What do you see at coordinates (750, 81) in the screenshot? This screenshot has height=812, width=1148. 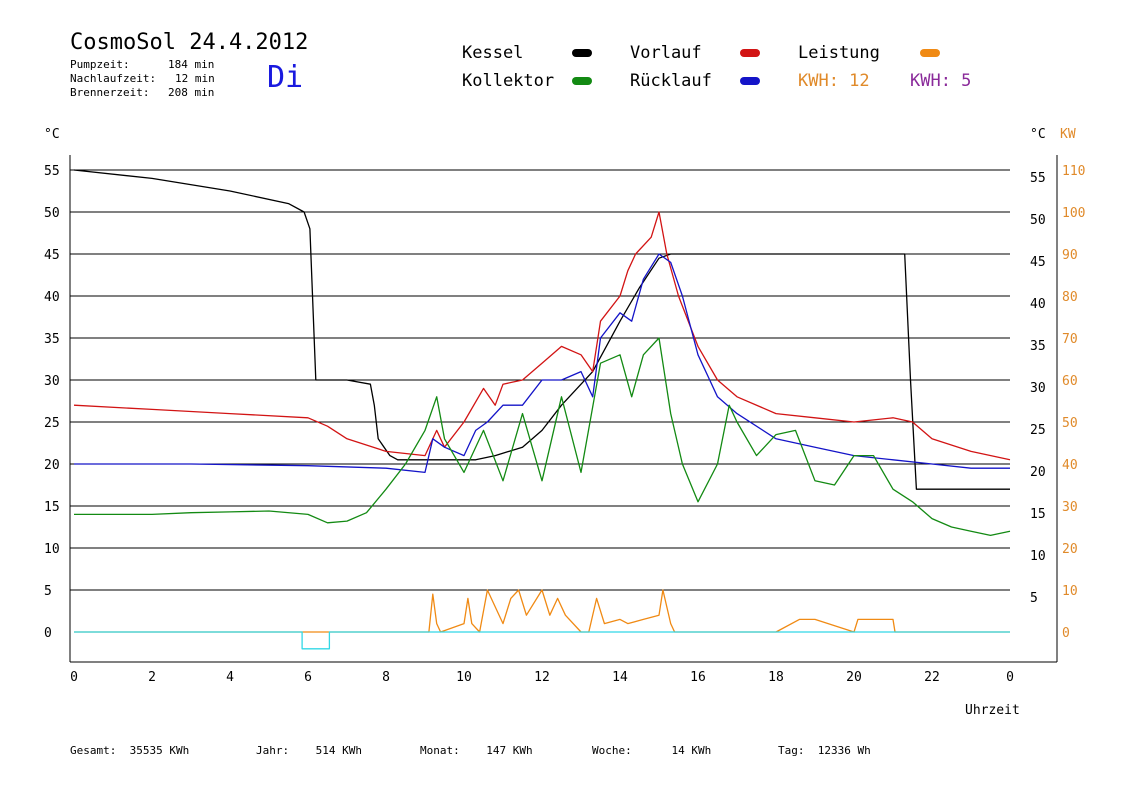 I see `legend-ruecklauf-swatch` at bounding box center [750, 81].